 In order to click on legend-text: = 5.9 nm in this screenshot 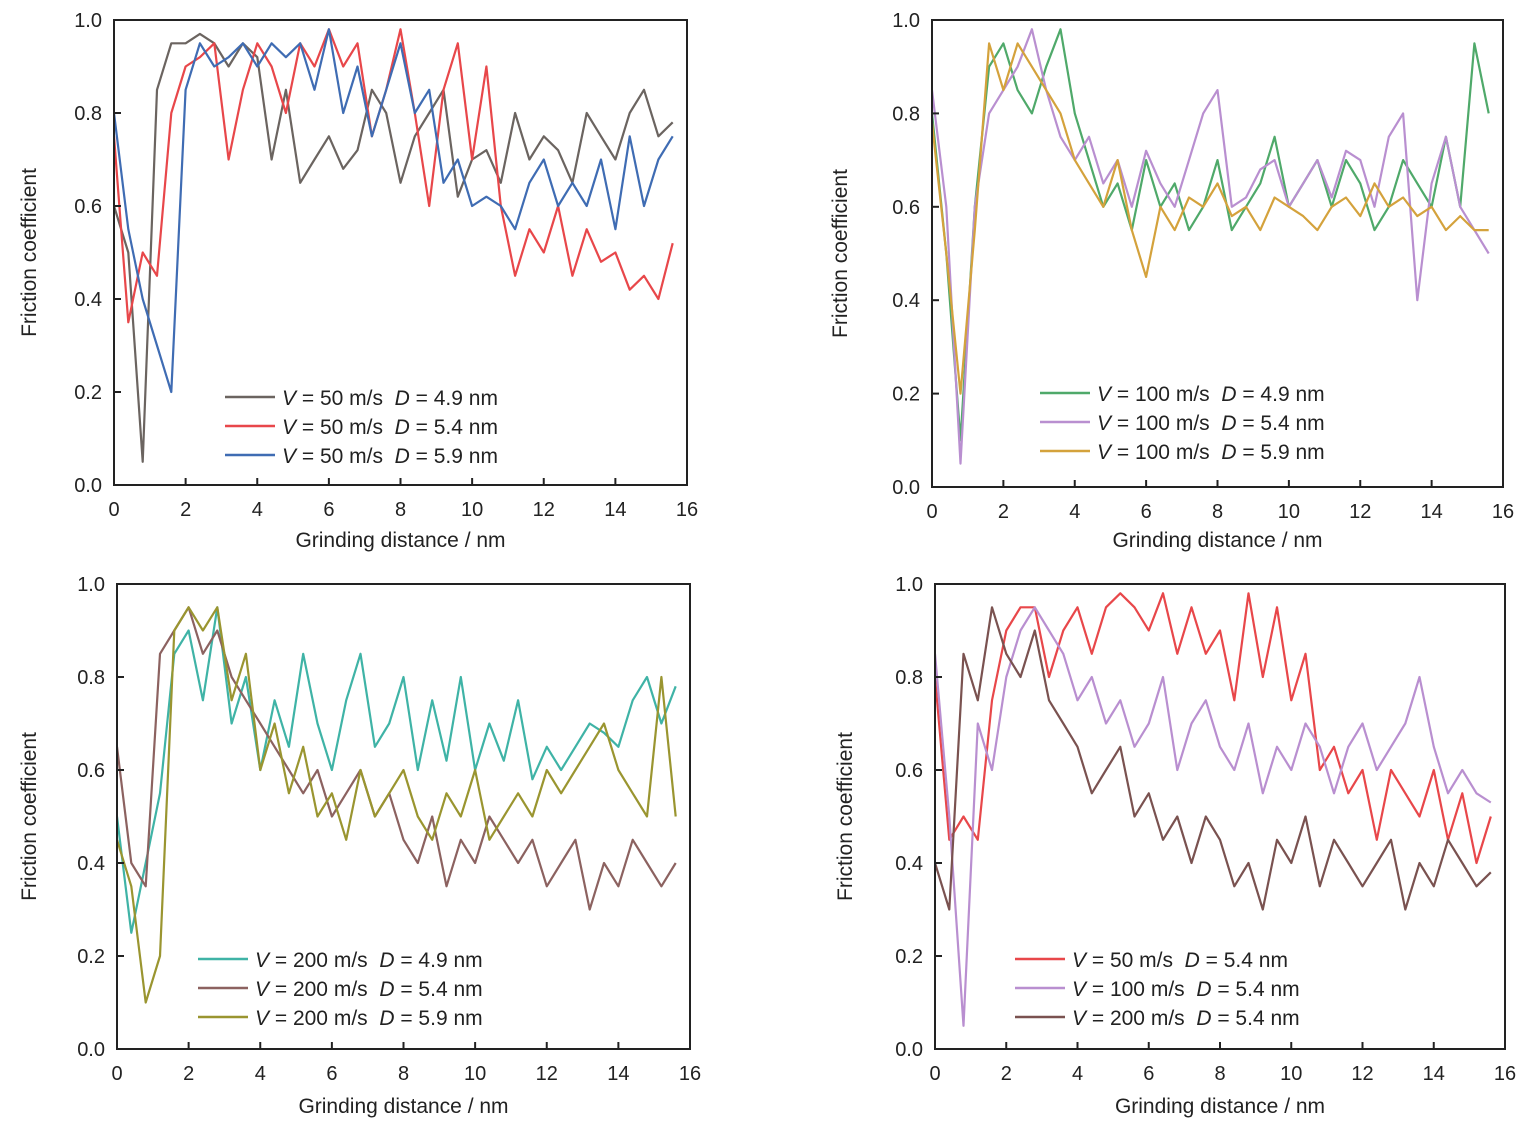, I will do `click(439, 1018)`.